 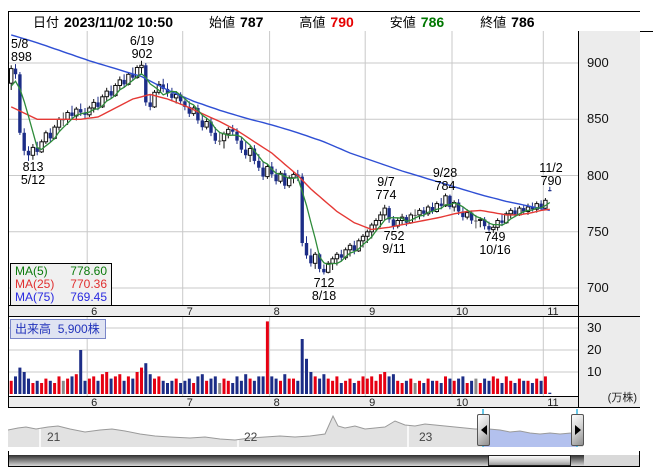 What do you see at coordinates (598, 62) in the screenshot?
I see `price-tick-label: 900` at bounding box center [598, 62].